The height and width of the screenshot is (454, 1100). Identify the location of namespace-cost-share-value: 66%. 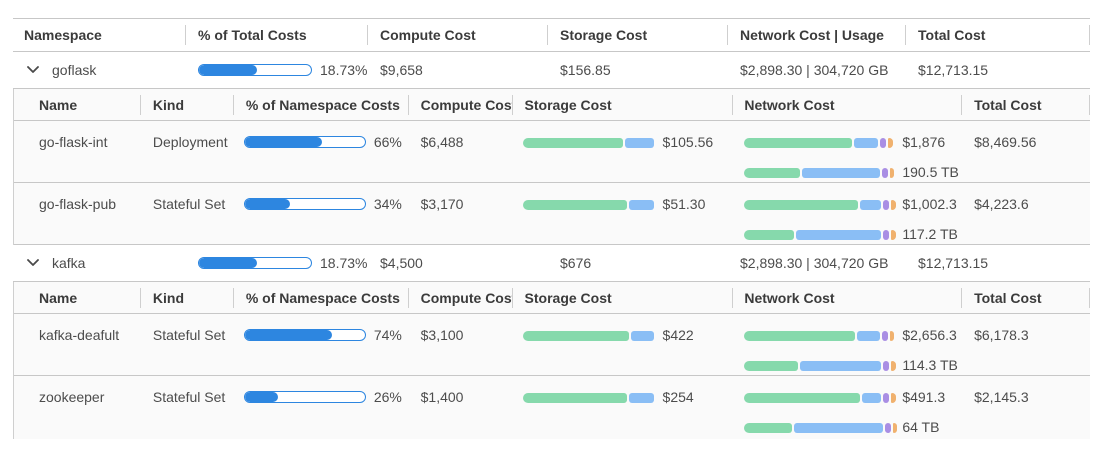
(387, 142).